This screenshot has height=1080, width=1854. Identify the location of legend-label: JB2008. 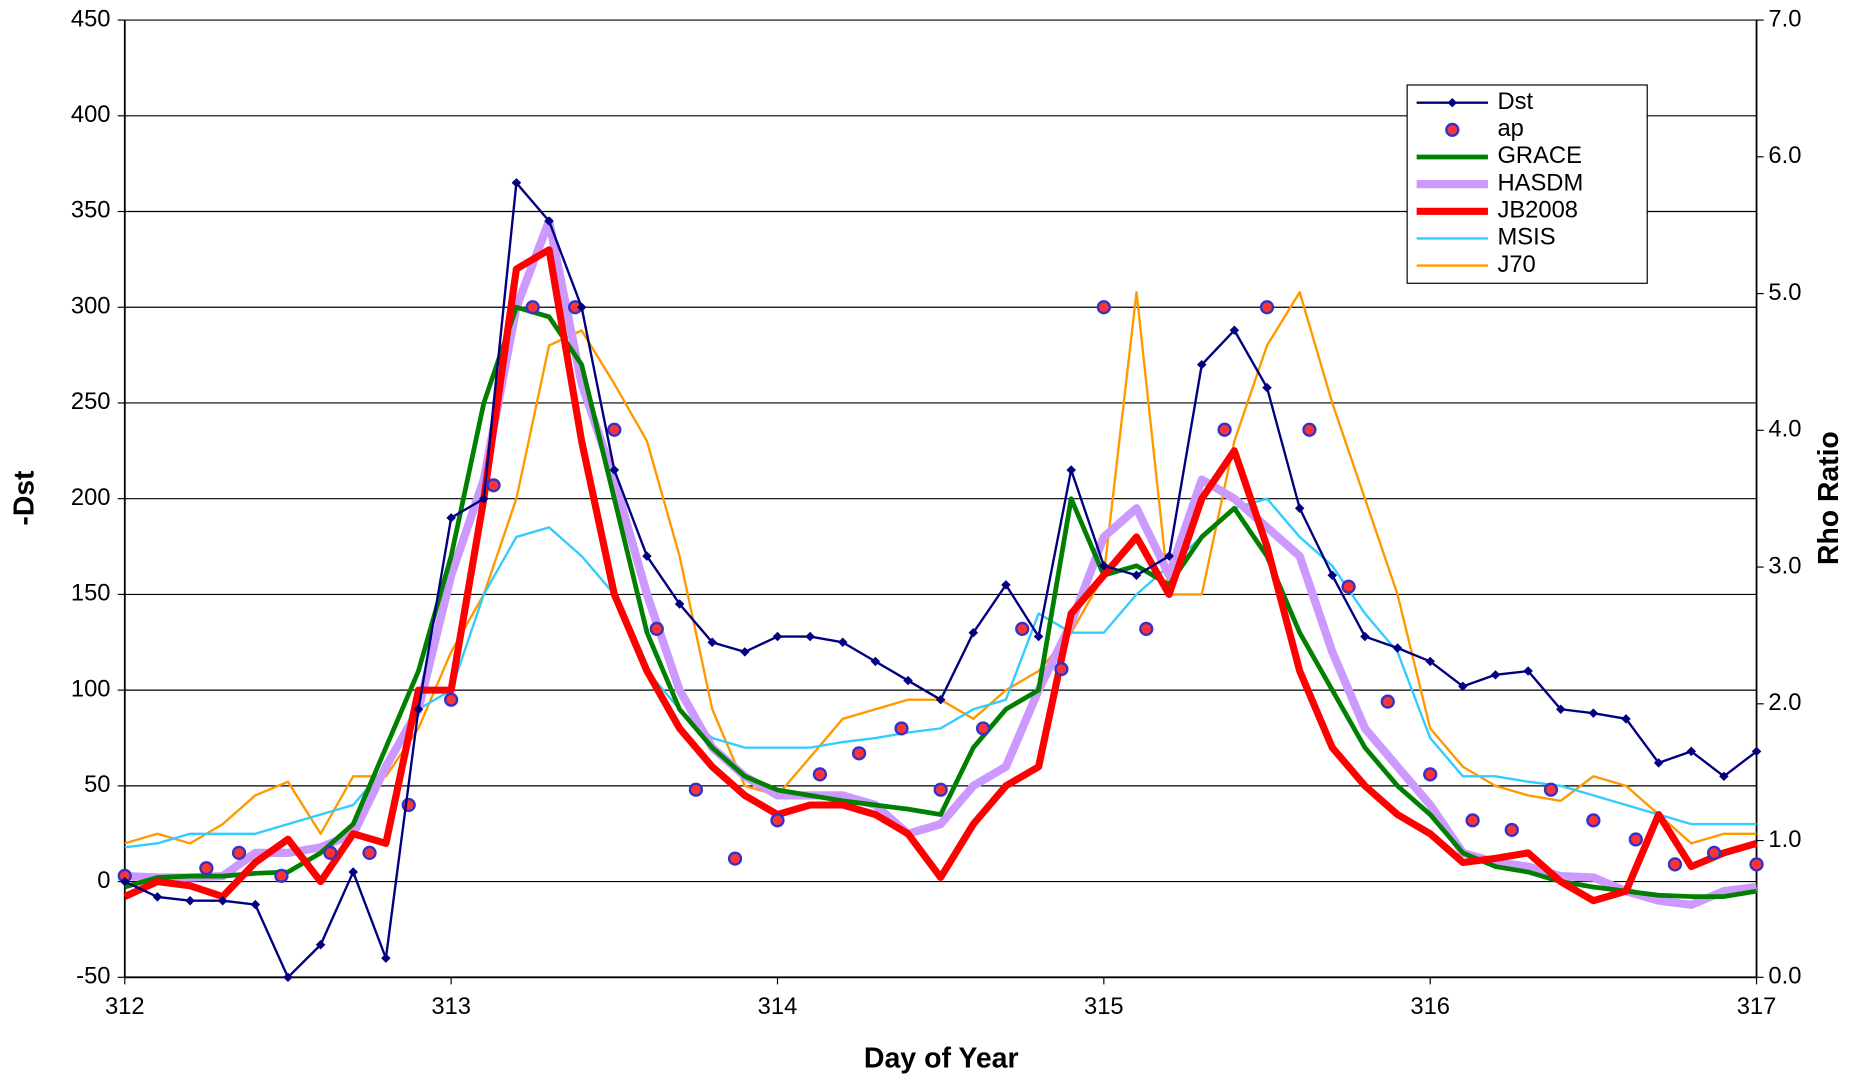
(1537, 211).